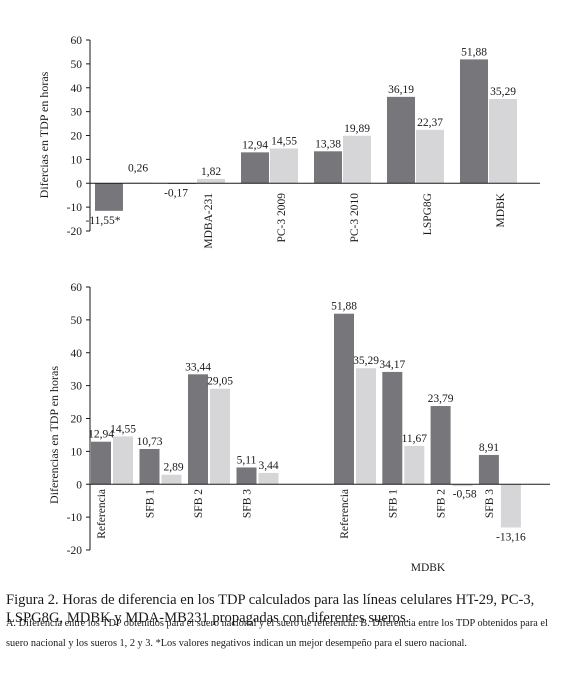 This screenshot has width=580, height=679. Describe the element at coordinates (282, 218) in the screenshot. I see `x-tick-label: PC-3 2009` at that location.